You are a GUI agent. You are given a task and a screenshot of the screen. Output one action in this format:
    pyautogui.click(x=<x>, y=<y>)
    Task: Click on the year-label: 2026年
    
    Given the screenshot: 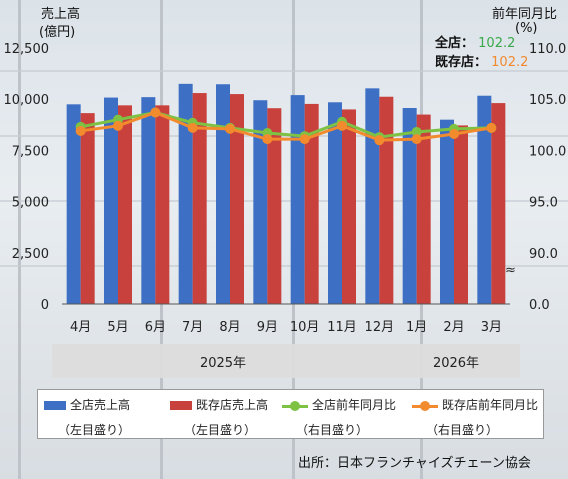 What is the action you would take?
    pyautogui.click(x=456, y=363)
    